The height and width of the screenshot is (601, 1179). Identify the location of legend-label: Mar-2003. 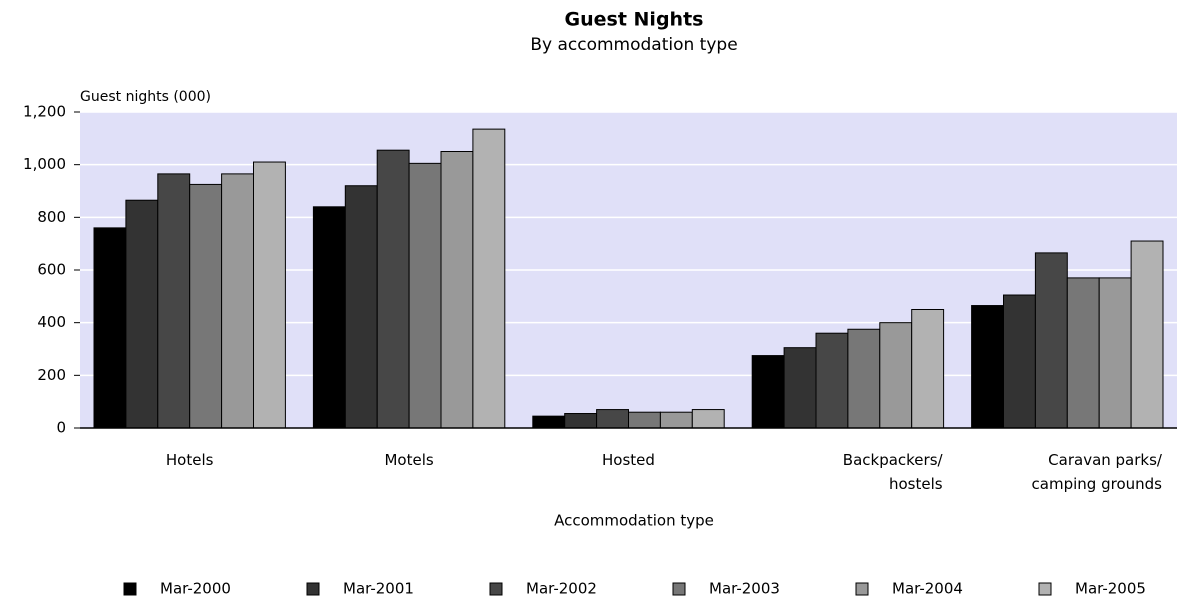
(744, 589).